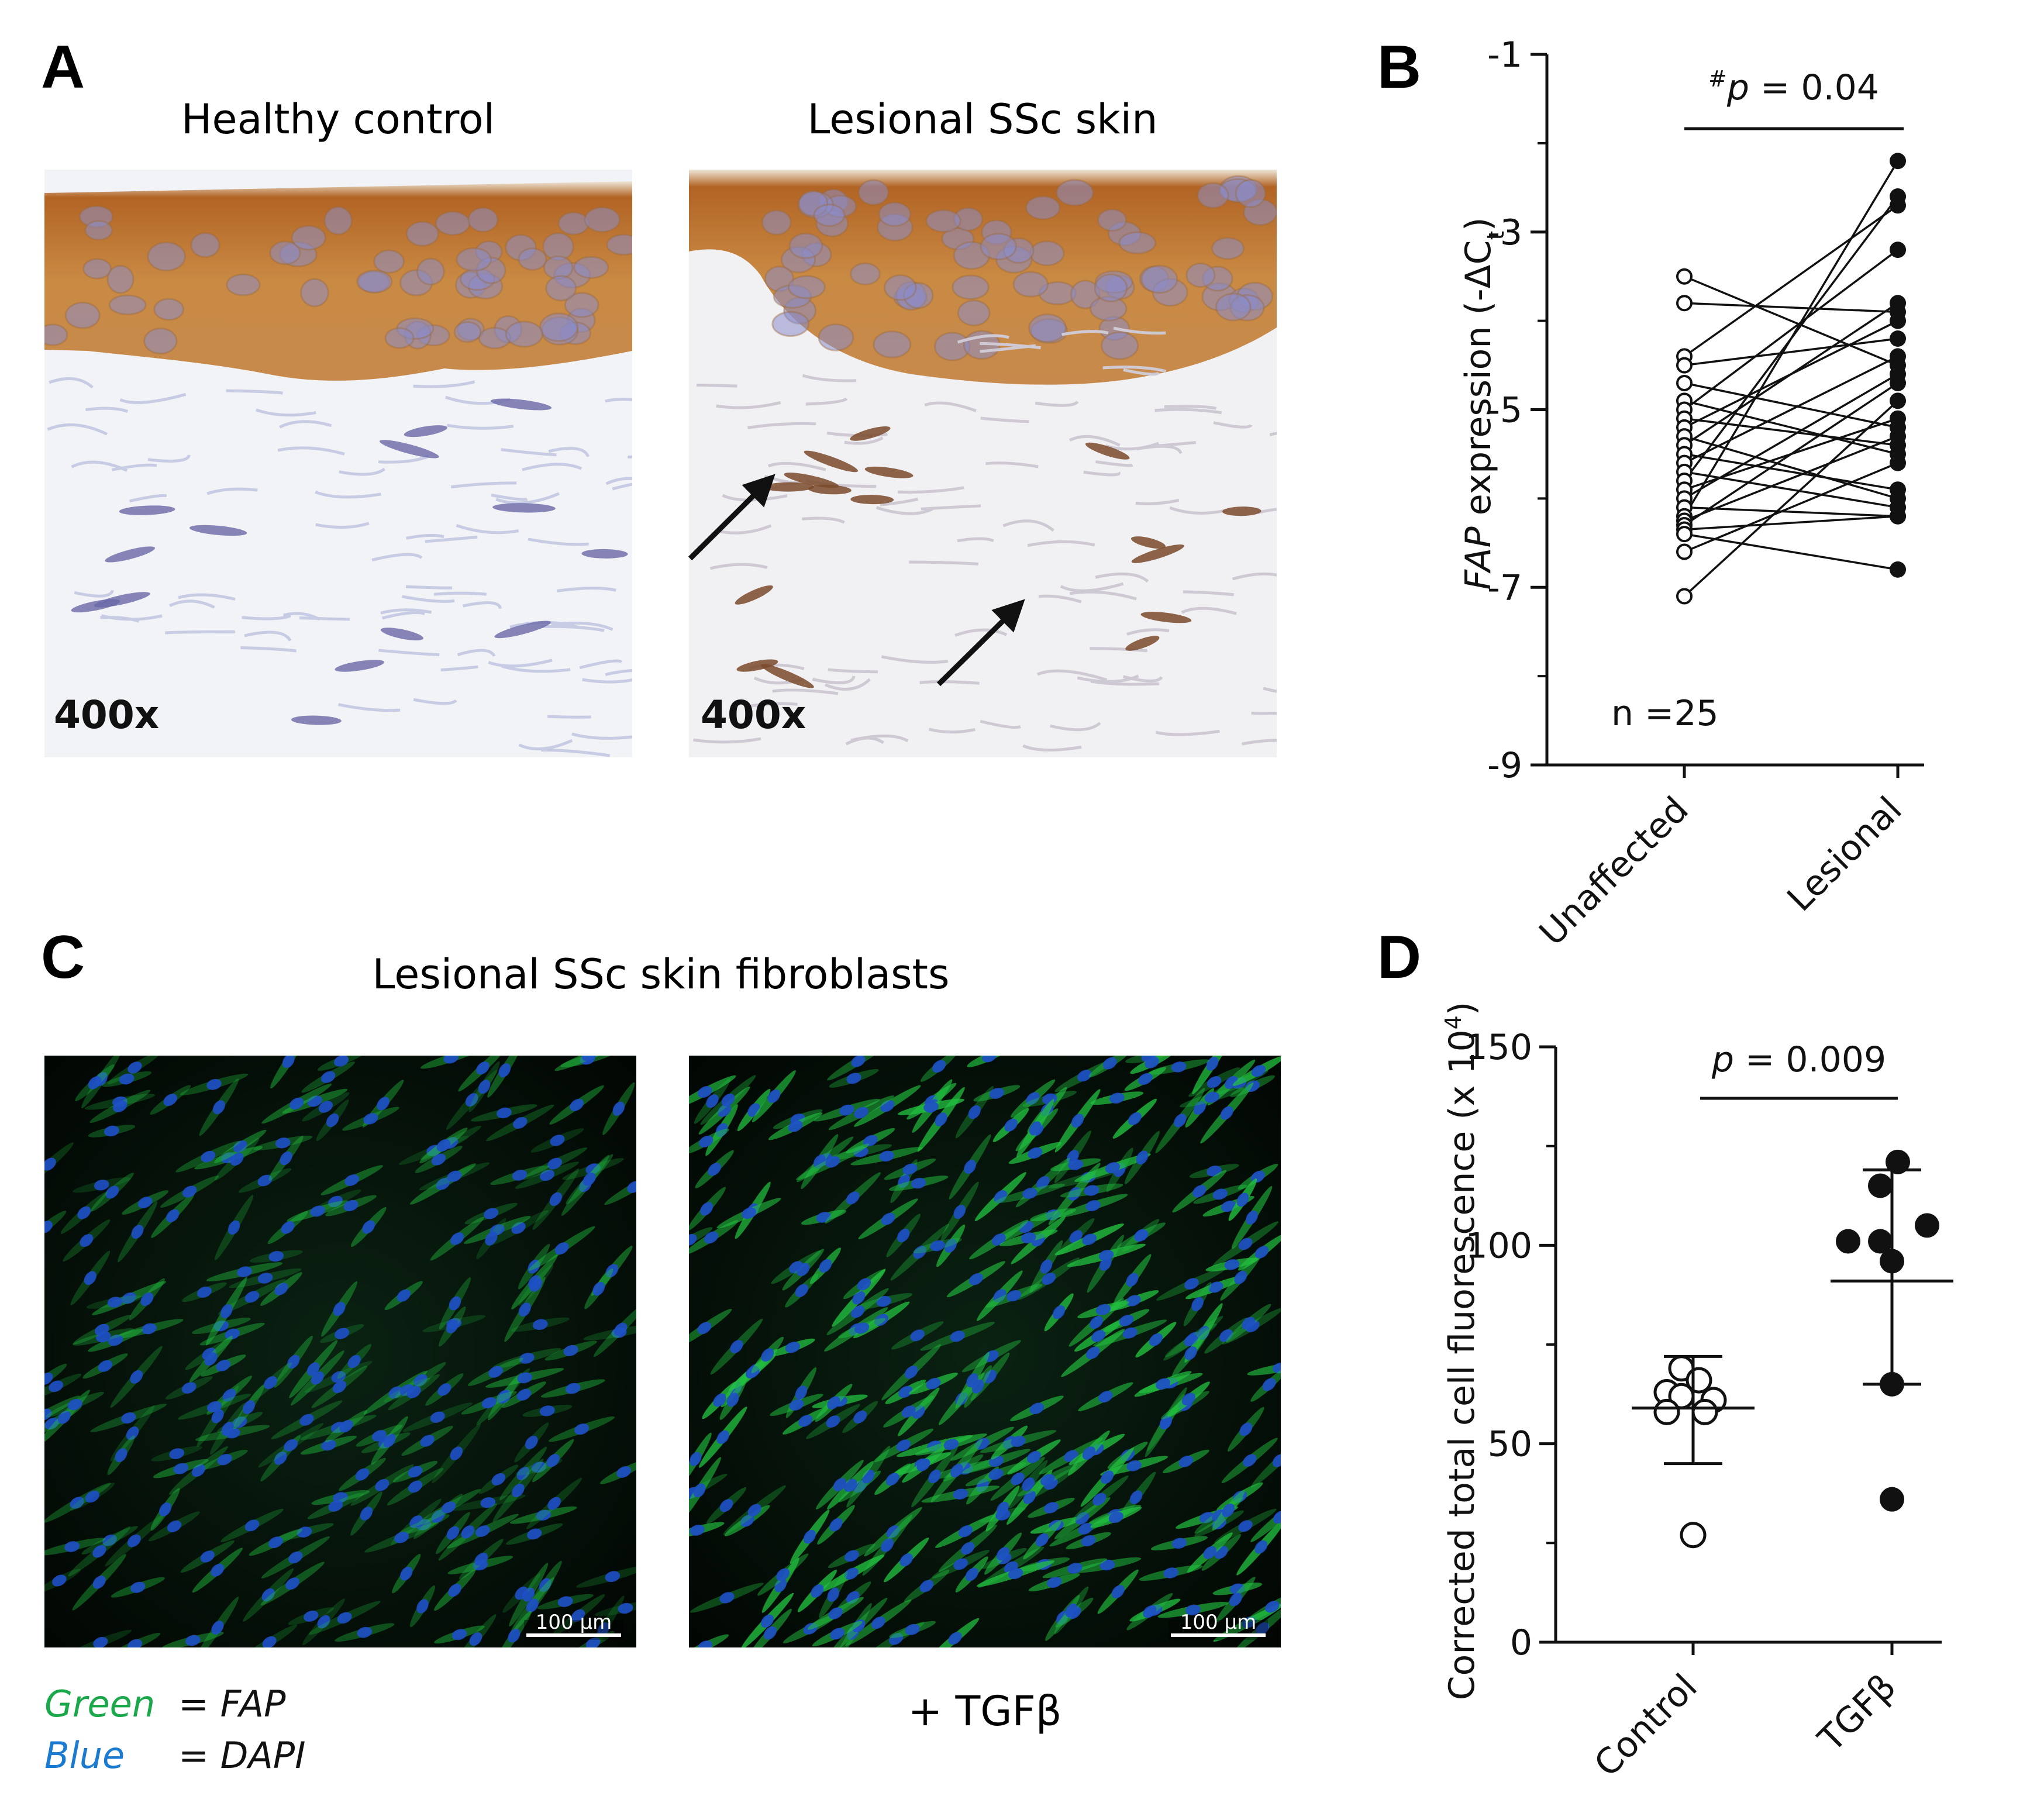 The width and height of the screenshot is (2037, 1820). Describe the element at coordinates (338, 463) in the screenshot. I see `histology-image-healthy: 400x` at that location.